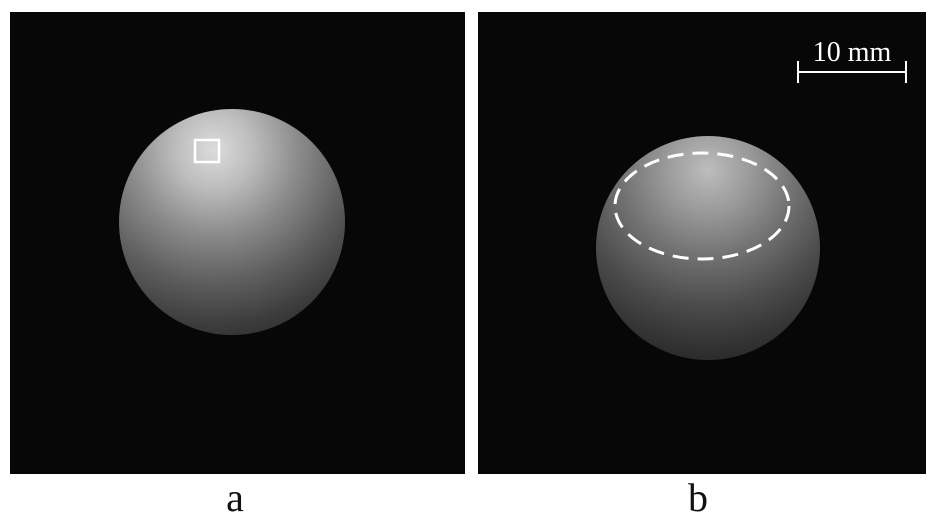 The image size is (929, 523). I want to click on sphere-a, so click(232, 222).